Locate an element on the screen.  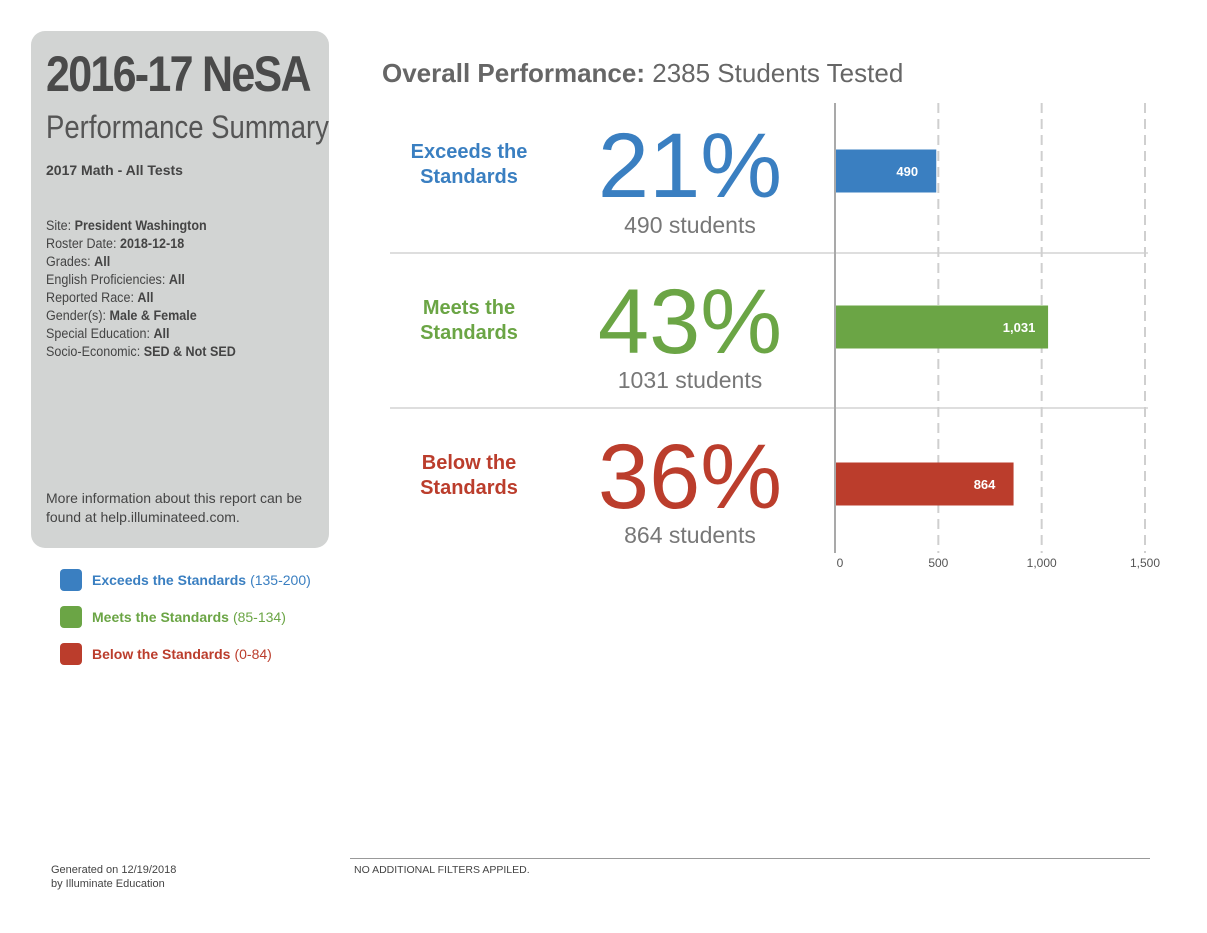
footer-rule is located at coordinates (750, 858).